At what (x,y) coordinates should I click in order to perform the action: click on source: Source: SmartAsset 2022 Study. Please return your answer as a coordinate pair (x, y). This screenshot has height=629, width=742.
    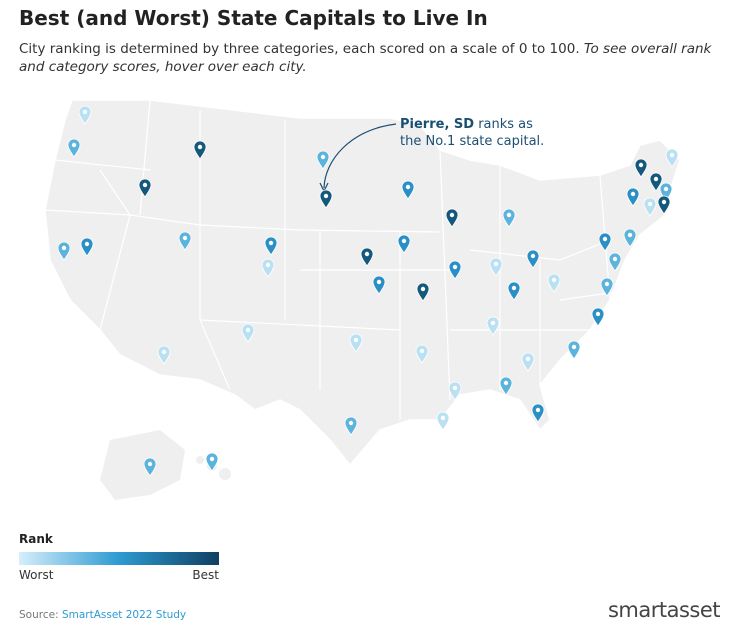
    Looking at the image, I should click on (103, 615).